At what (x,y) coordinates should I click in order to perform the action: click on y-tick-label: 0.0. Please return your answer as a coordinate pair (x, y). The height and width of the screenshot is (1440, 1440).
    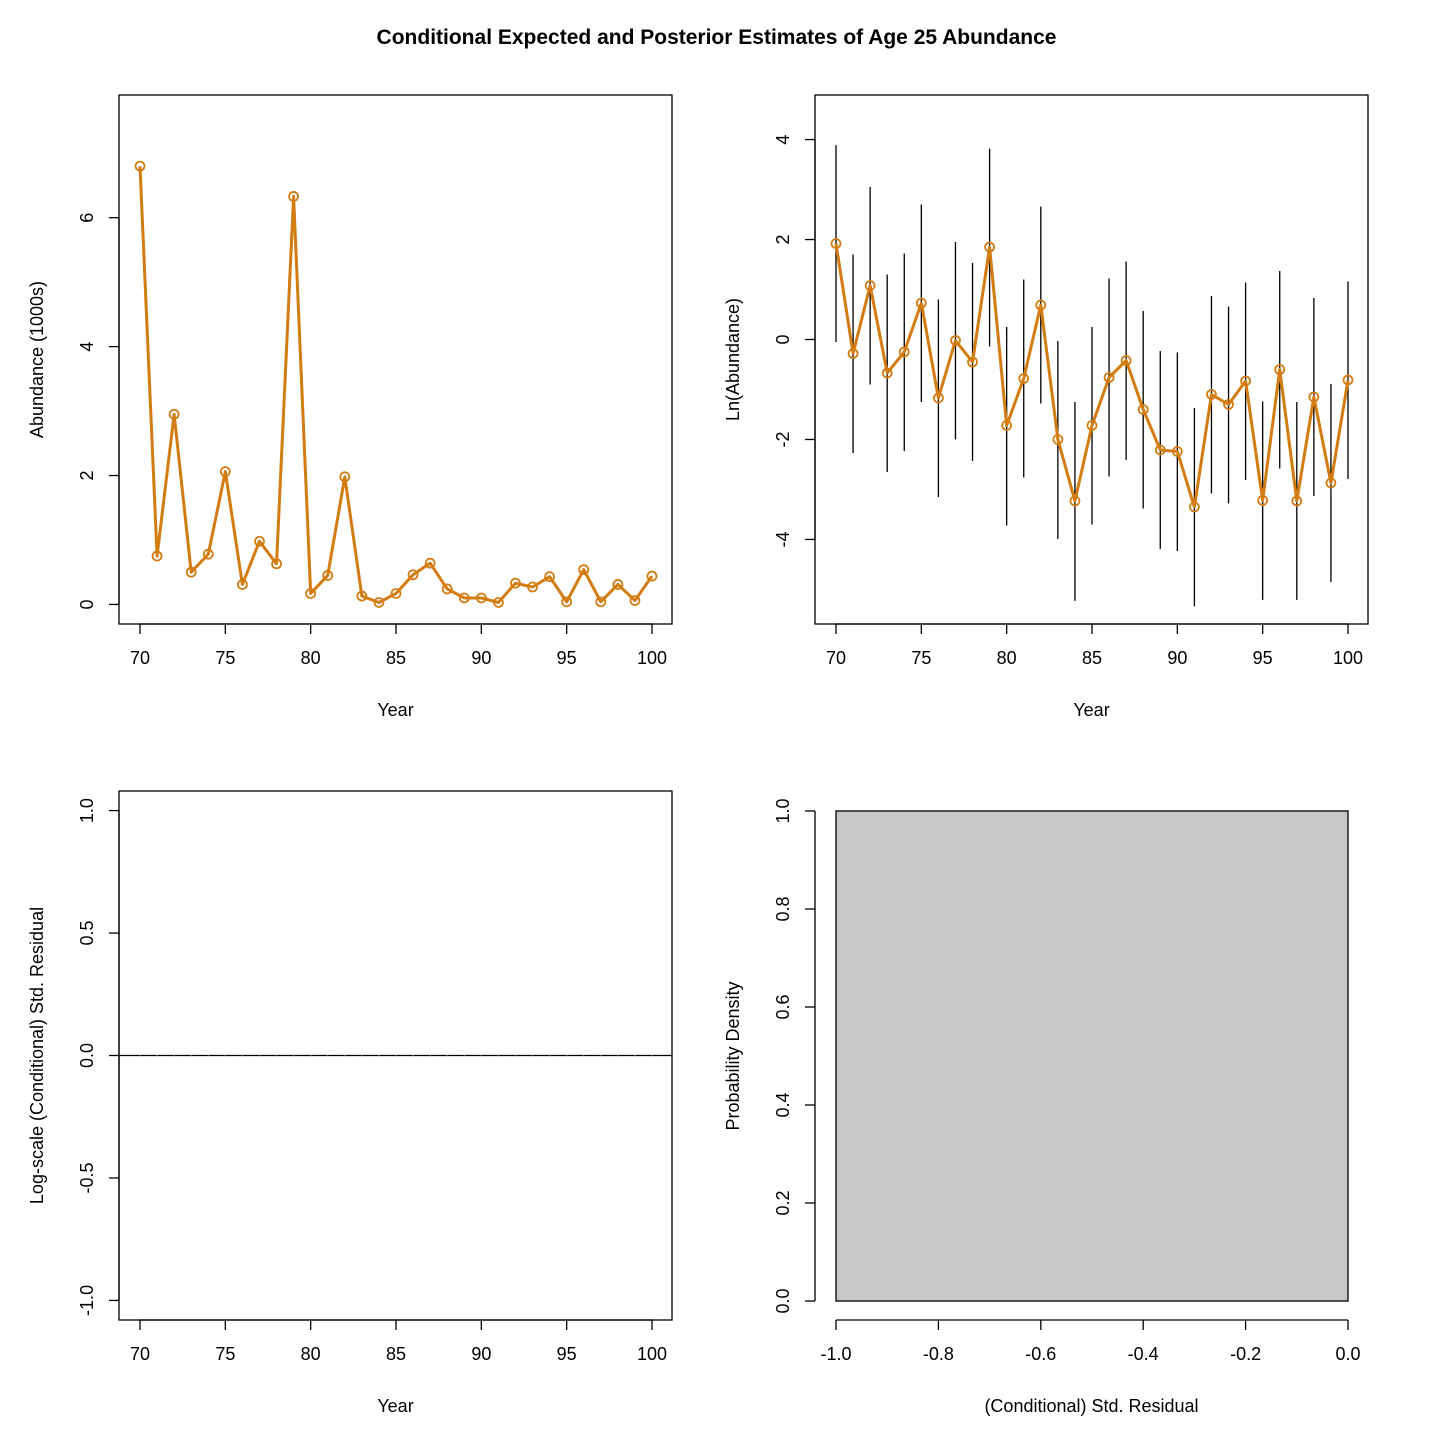
    Looking at the image, I should click on (783, 1300).